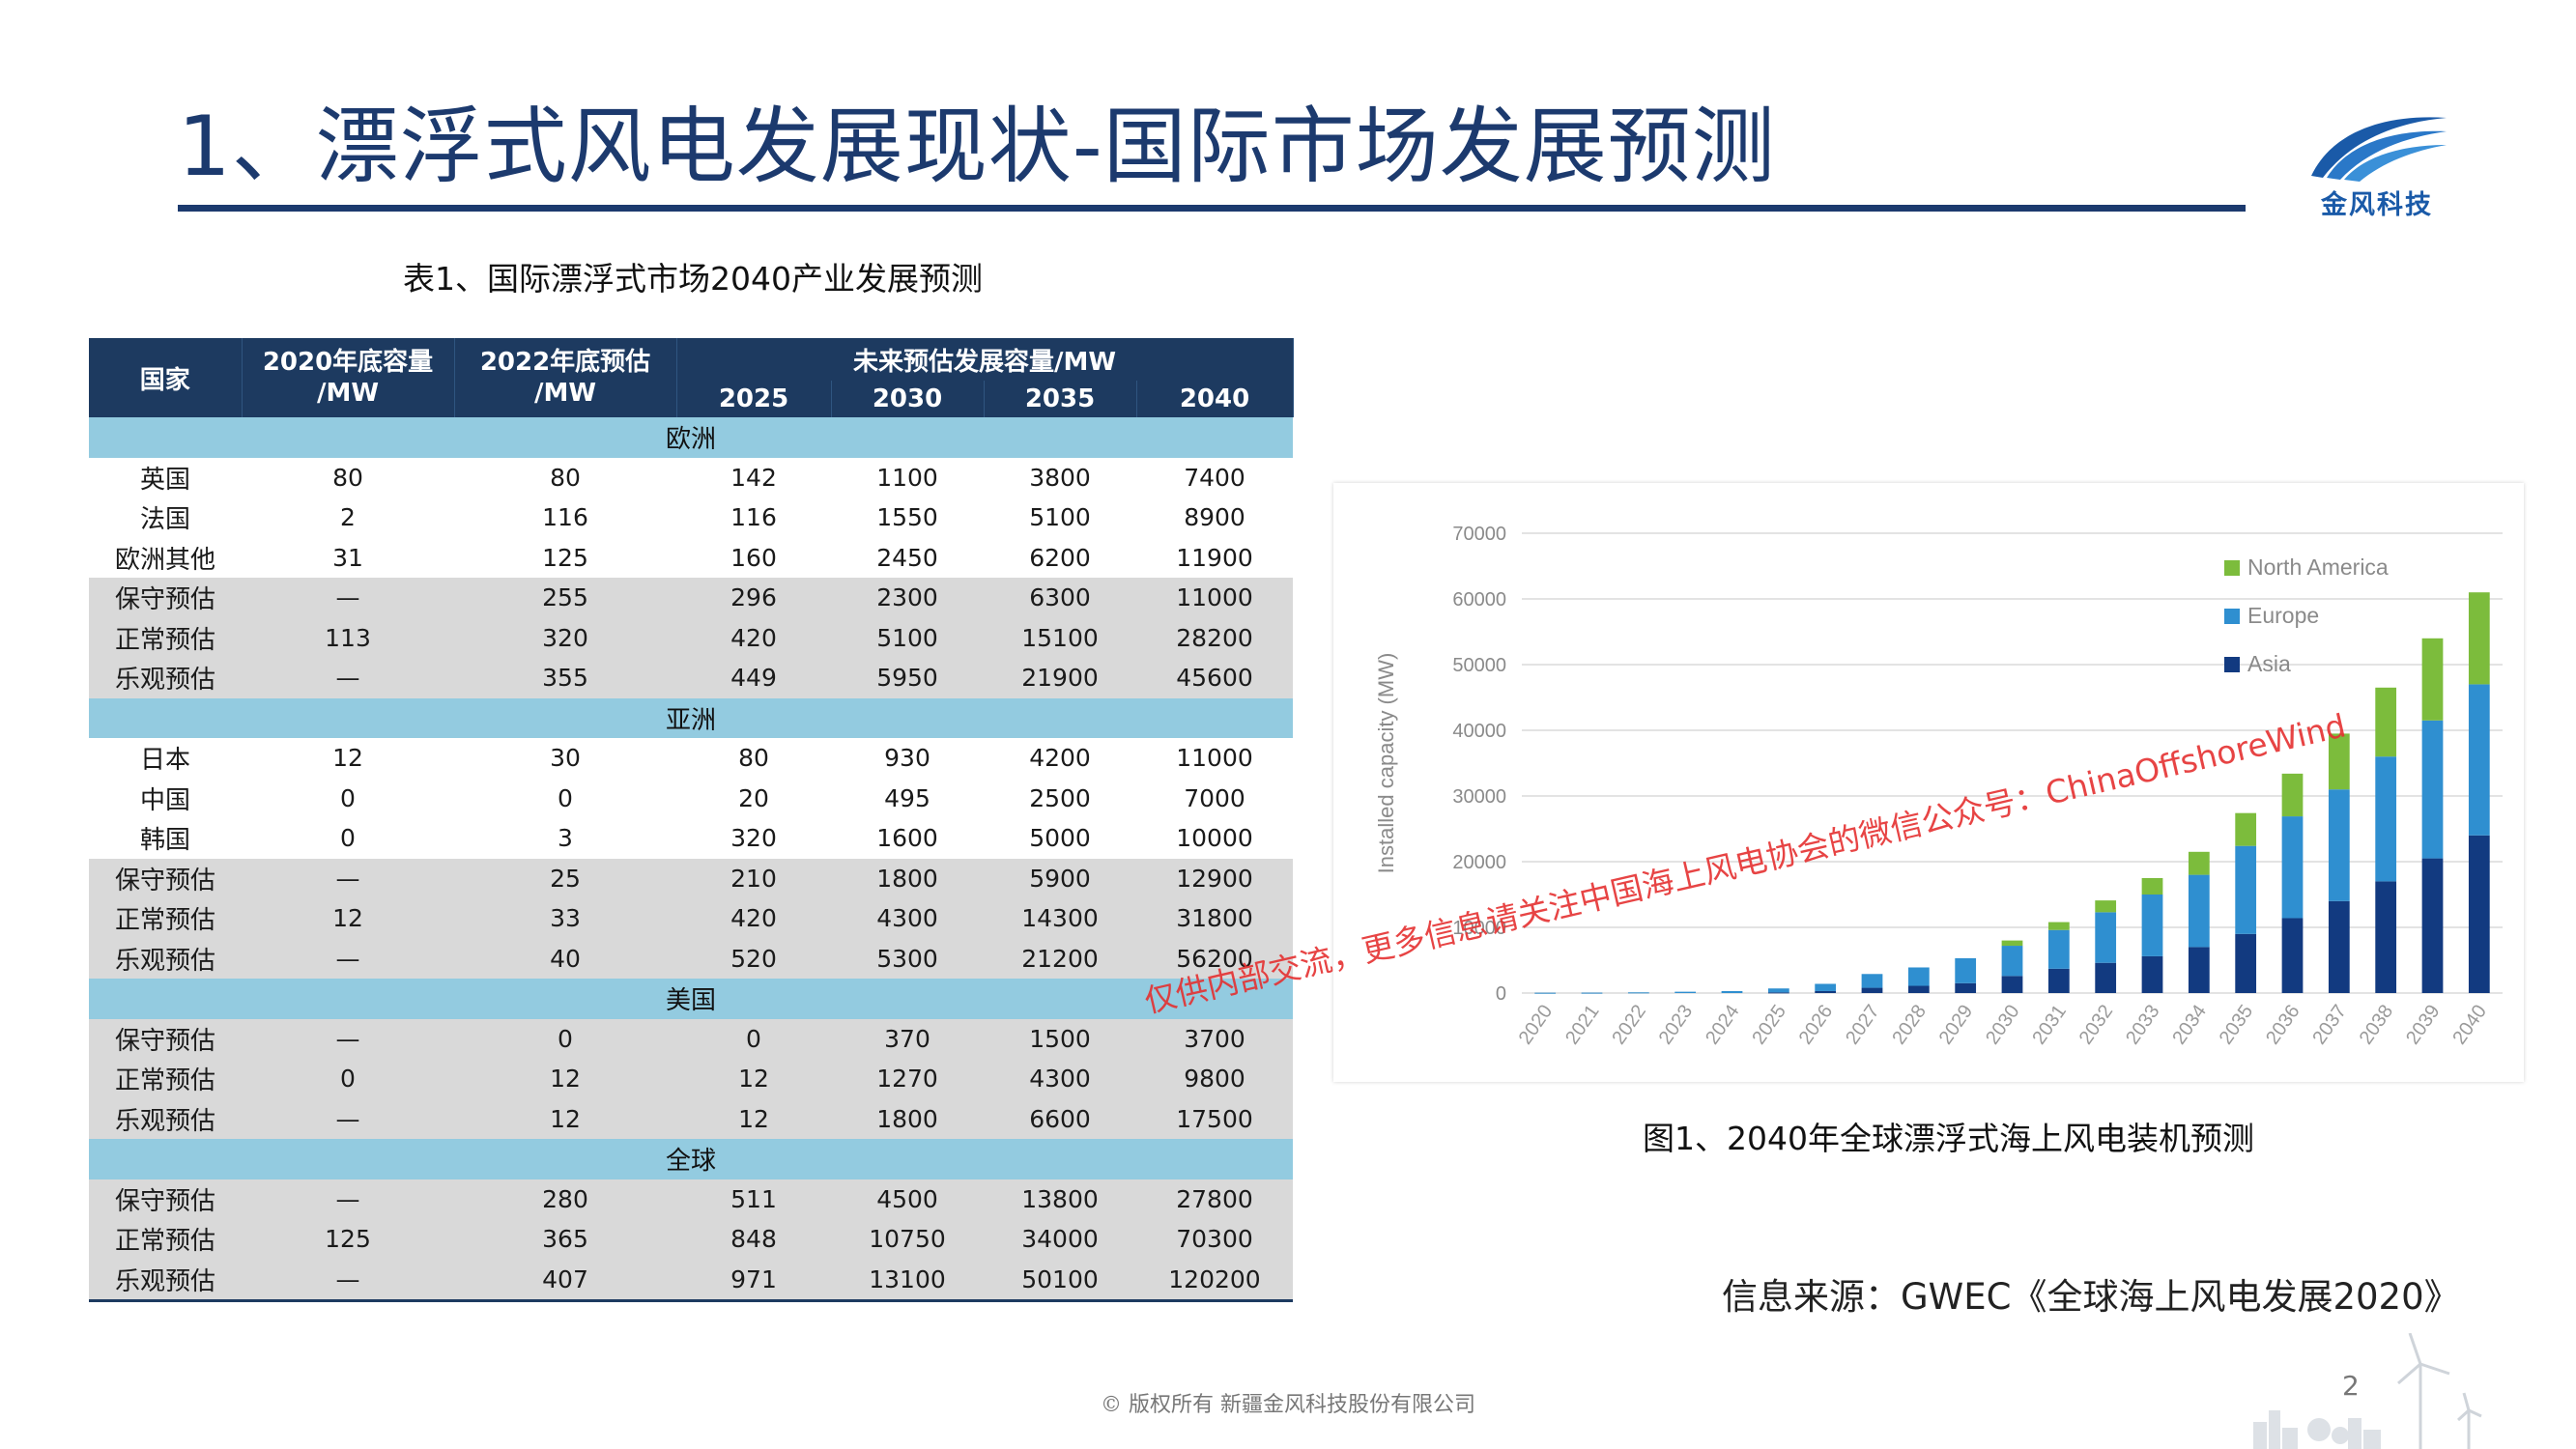 This screenshot has width=2576, height=1449. I want to click on table-row: 正常预估 125 365 848 10750 34000 70300, so click(691, 1239).